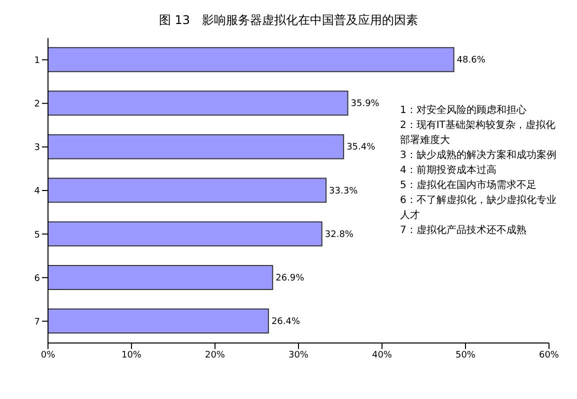 This screenshot has width=577, height=399. I want to click on x-tick-label: 20%, so click(215, 355).